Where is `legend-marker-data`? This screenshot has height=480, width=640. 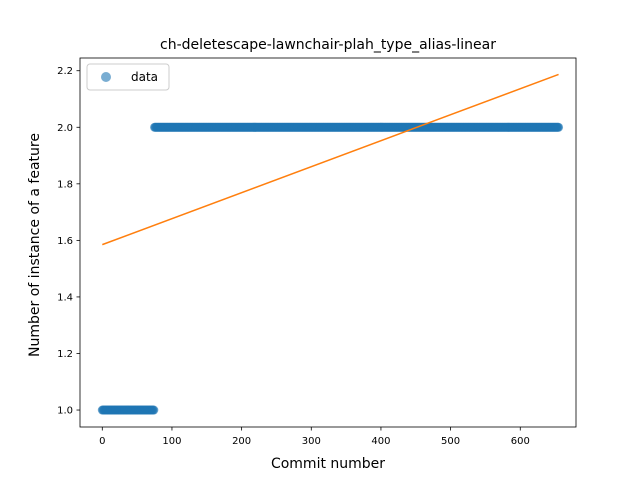 legend-marker-data is located at coordinates (106, 77).